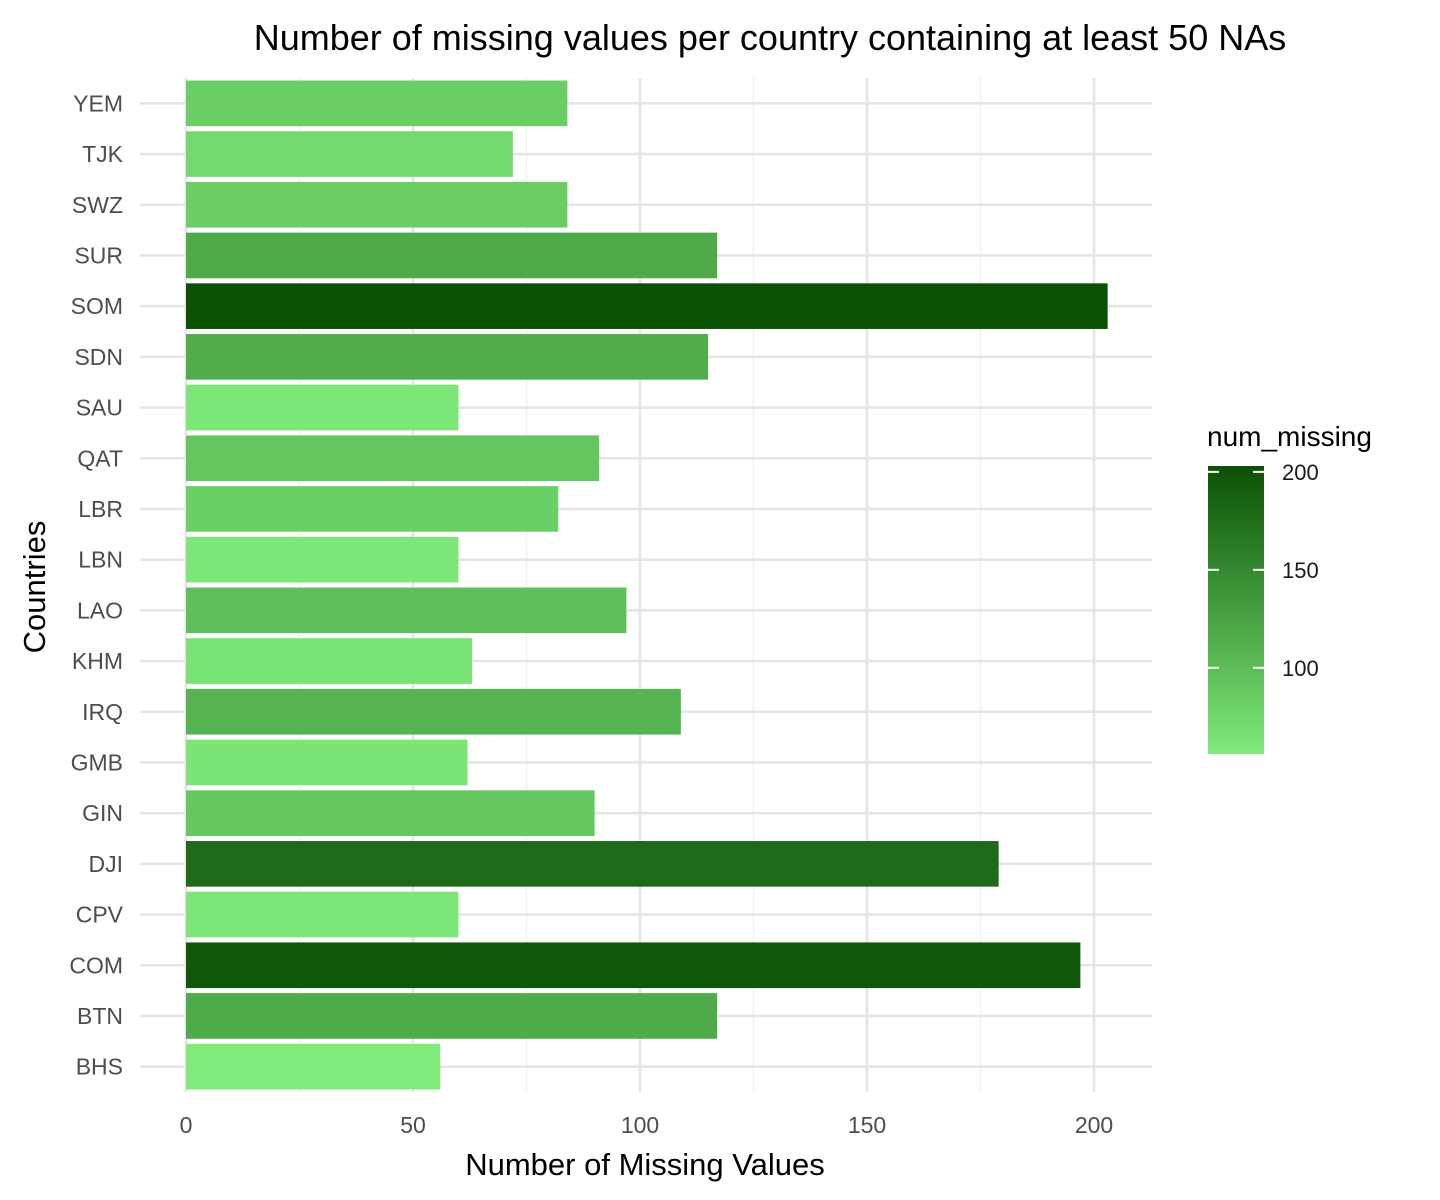 This screenshot has width=1440, height=1200. What do you see at coordinates (97, 306) in the screenshot?
I see `y-tick-label: SOM` at bounding box center [97, 306].